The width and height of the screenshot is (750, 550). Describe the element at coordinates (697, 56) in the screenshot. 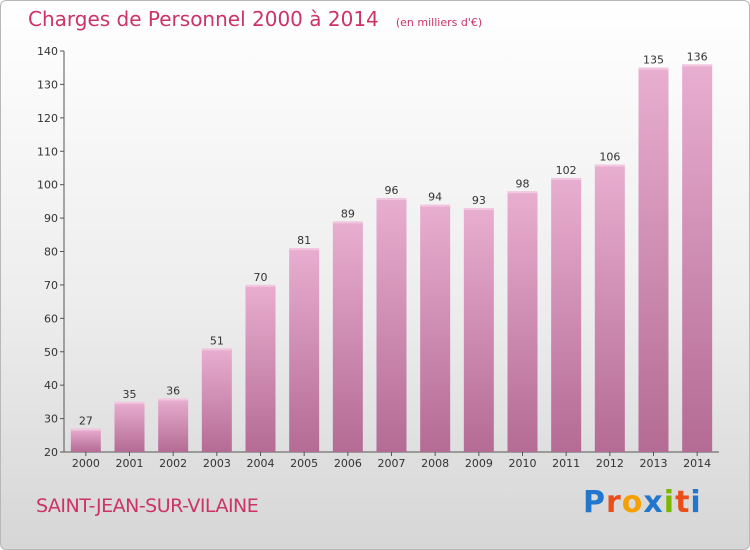

I see `data-label: 136` at that location.